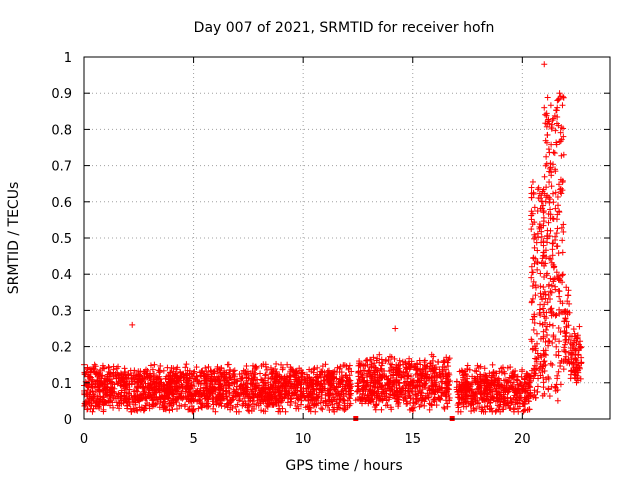 The image size is (640, 480). I want to click on y-tick-label: 0, so click(68, 420).